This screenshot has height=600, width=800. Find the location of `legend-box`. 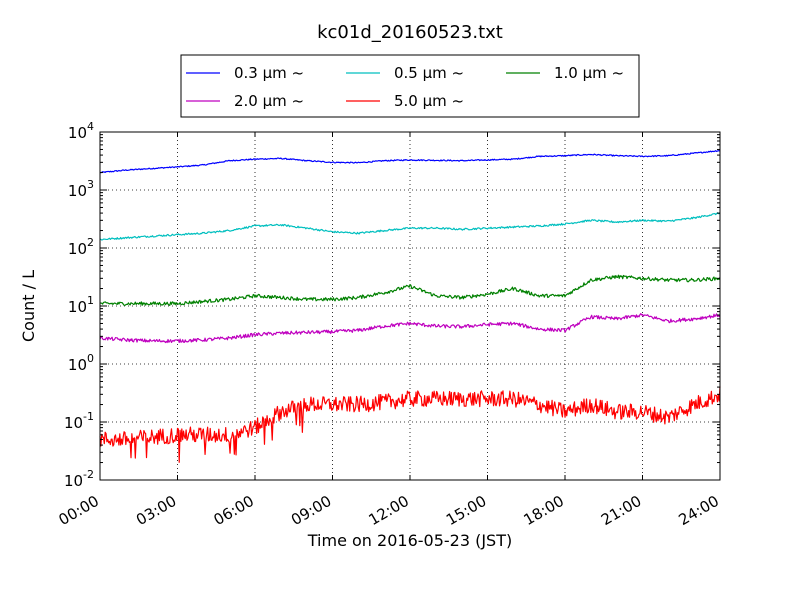

legend-box is located at coordinates (410, 86).